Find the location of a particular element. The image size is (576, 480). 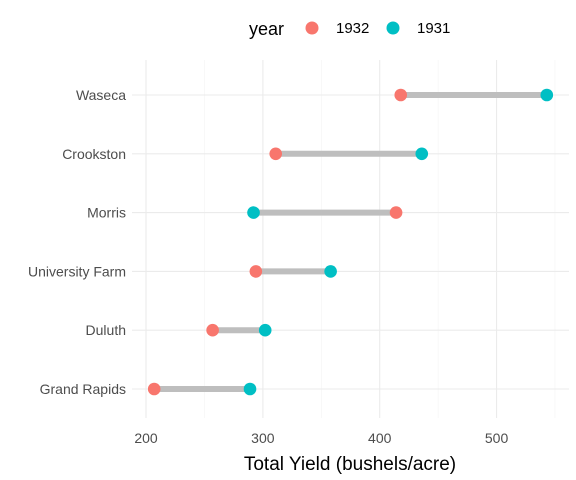

legend-key-1932 is located at coordinates (312, 28).